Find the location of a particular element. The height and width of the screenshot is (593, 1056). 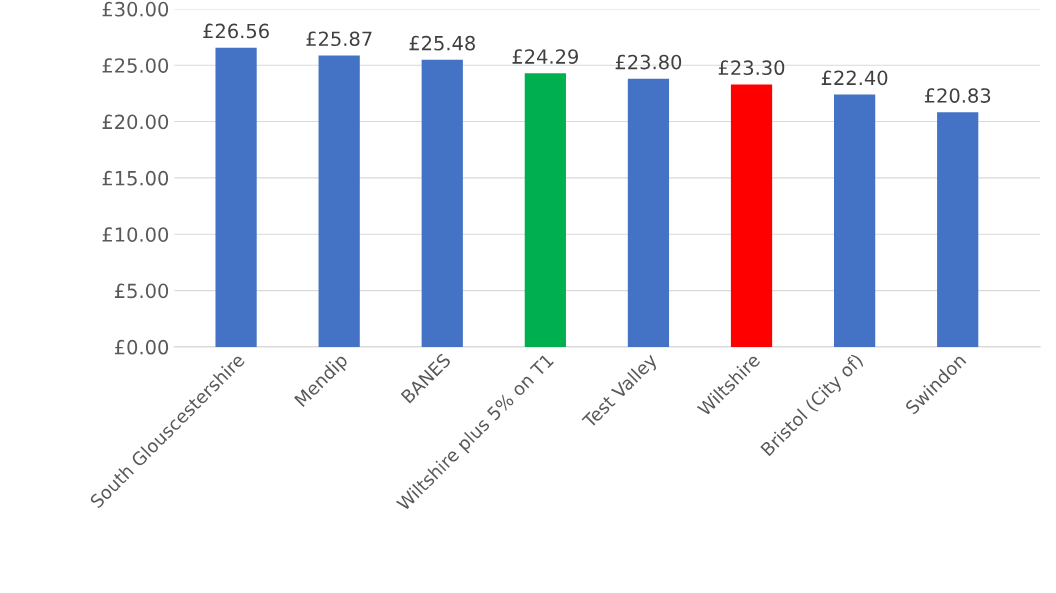

data-label: £22.40 is located at coordinates (854, 78).